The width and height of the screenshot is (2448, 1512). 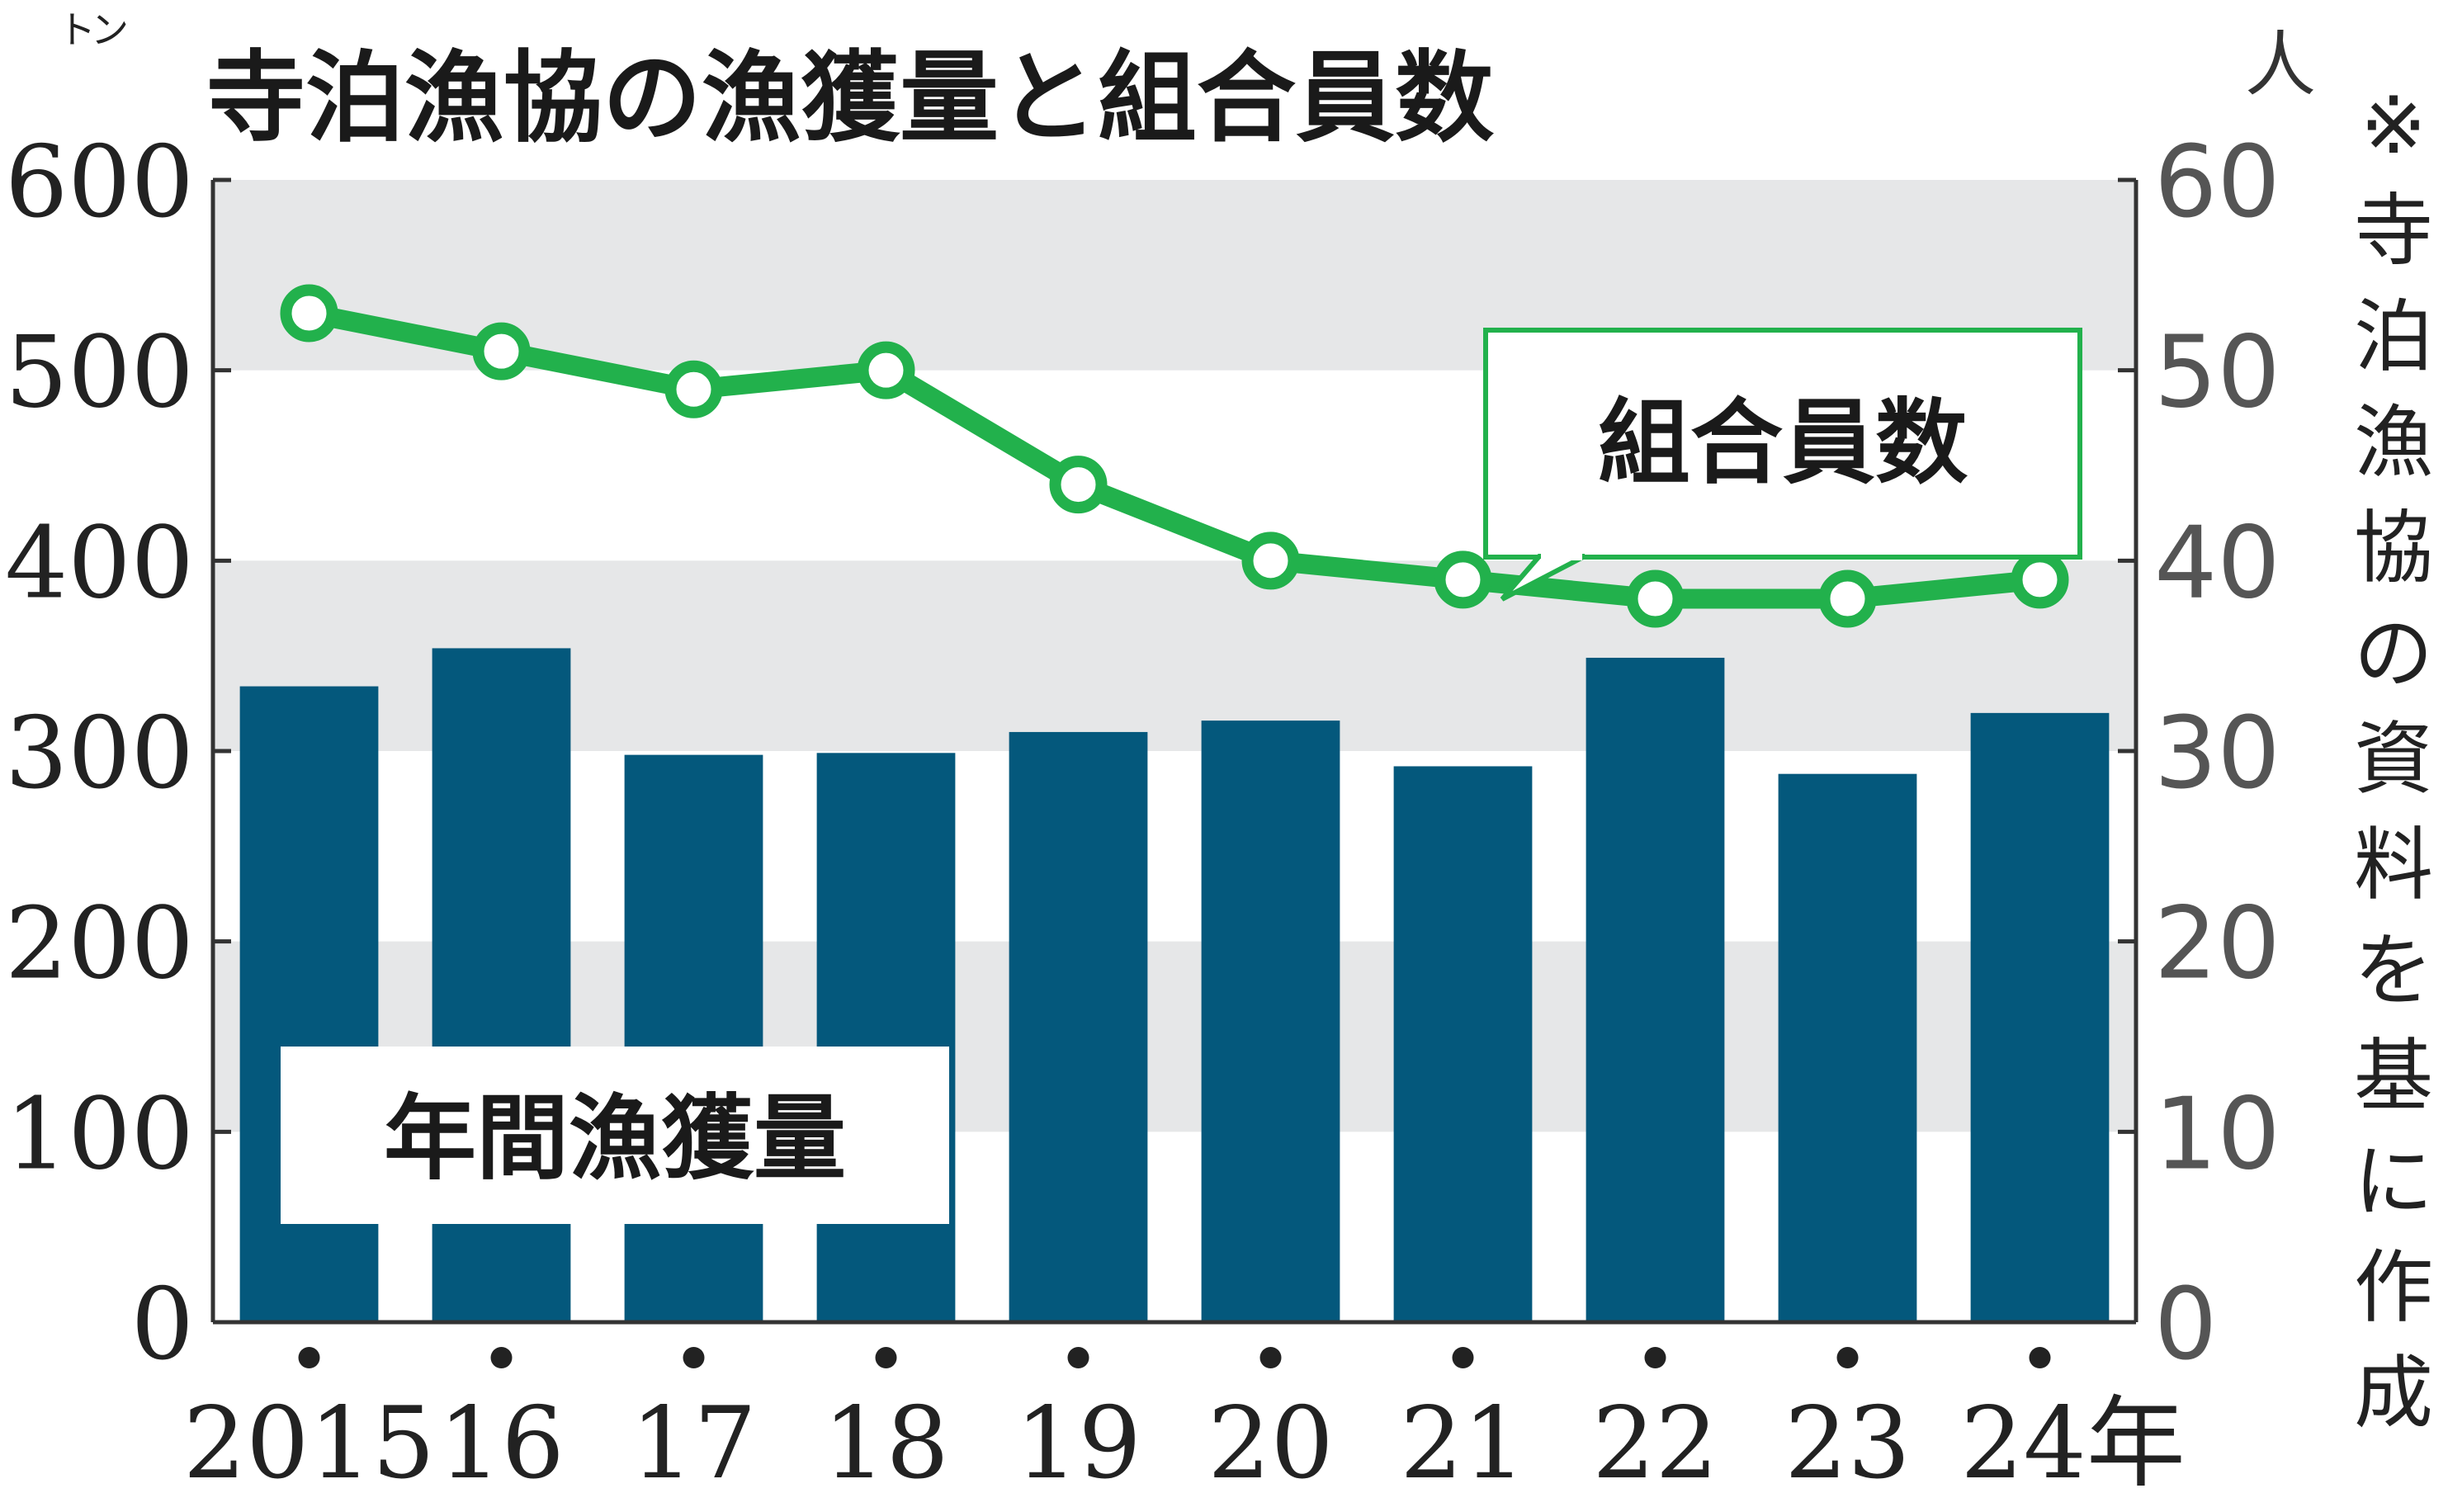 I want to click on members-line, so click(x=1174, y=456).